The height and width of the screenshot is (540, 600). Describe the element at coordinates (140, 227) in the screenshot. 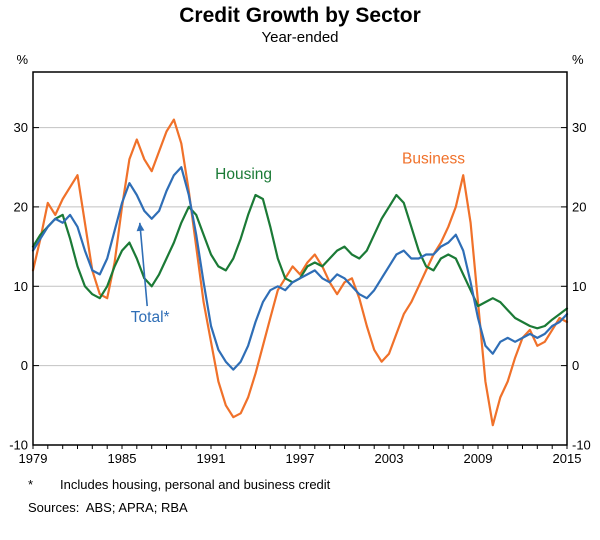

I see `annotation-arrowhead` at that location.